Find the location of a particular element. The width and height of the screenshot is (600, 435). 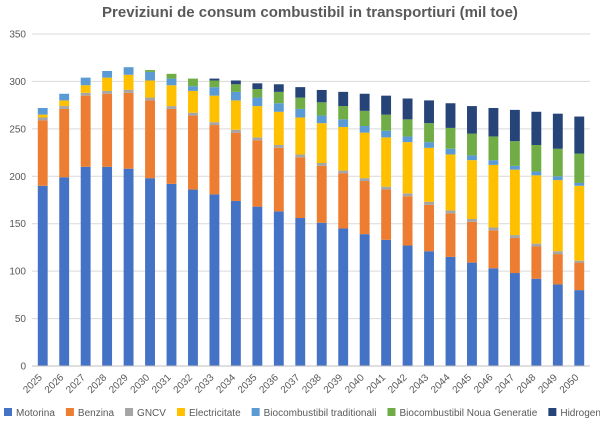

legend-label: Biocombustibil traditionali is located at coordinates (320, 413).